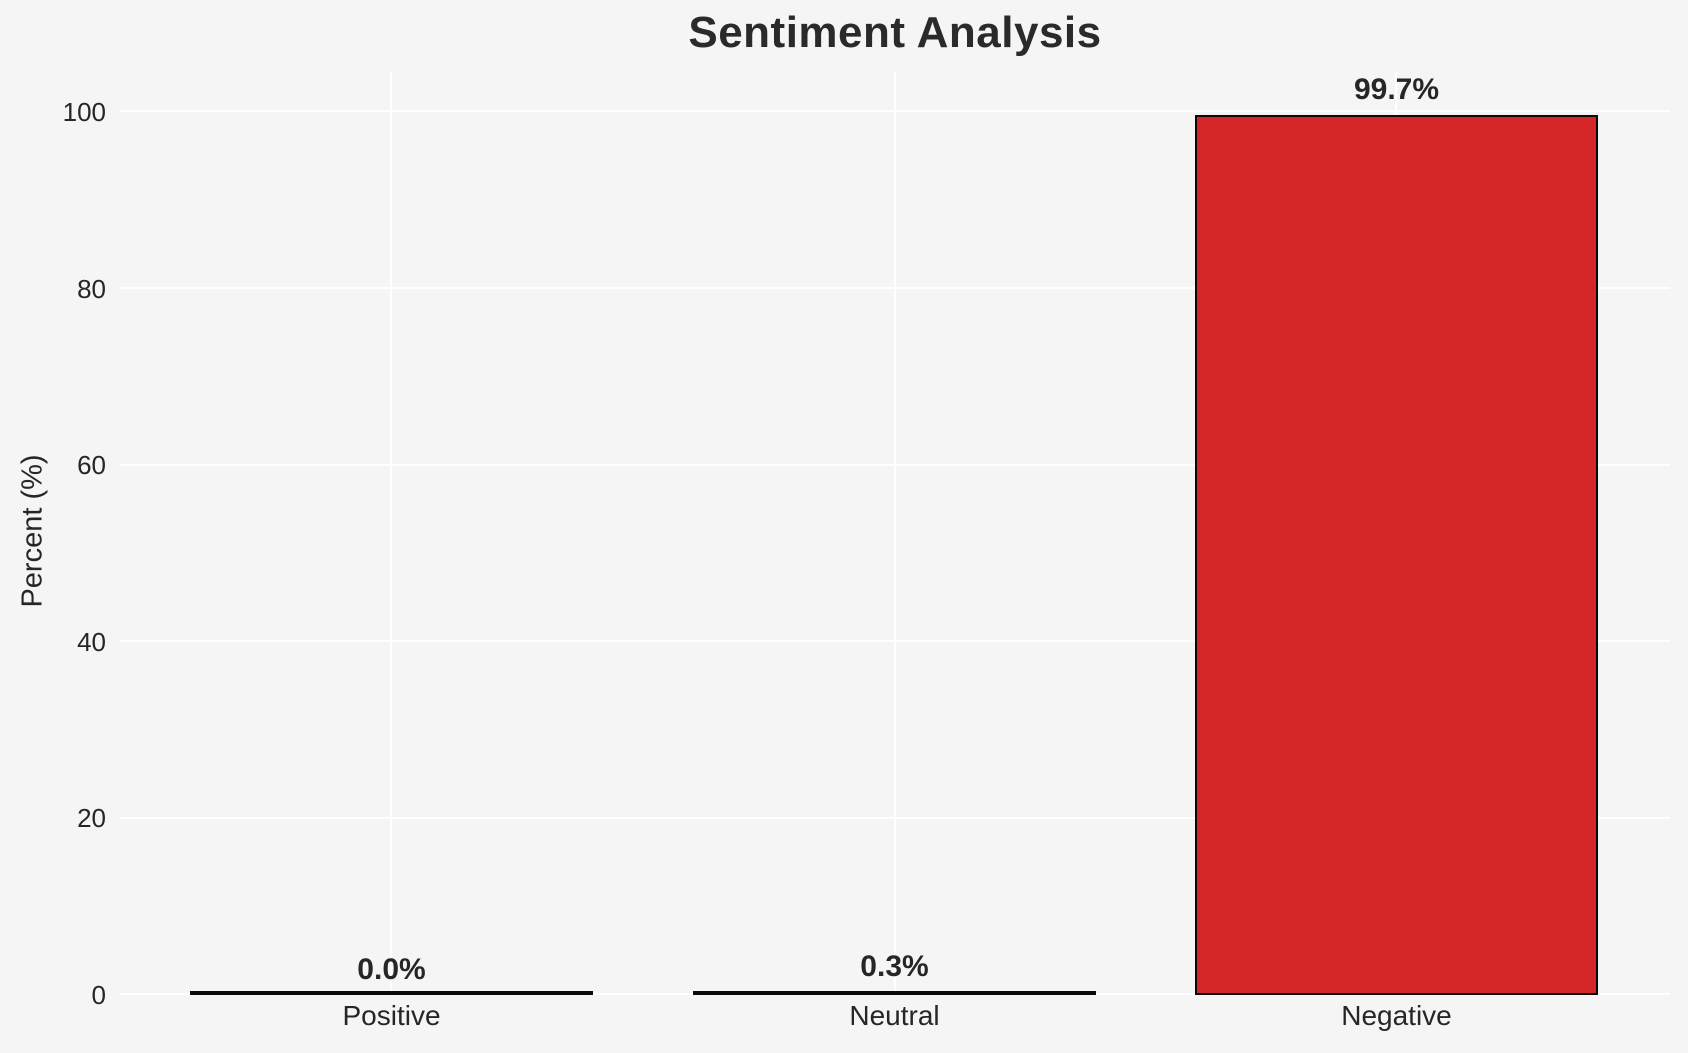  I want to click on y-tick-40: 40, so click(91, 642).